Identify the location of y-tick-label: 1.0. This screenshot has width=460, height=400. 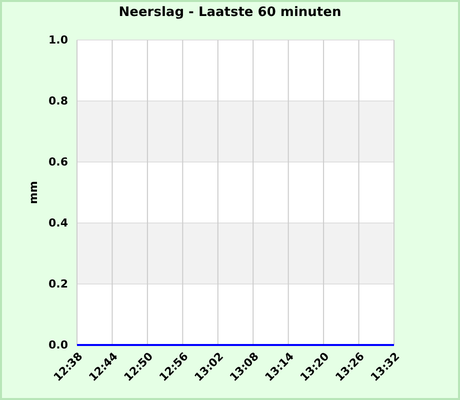
(58, 40).